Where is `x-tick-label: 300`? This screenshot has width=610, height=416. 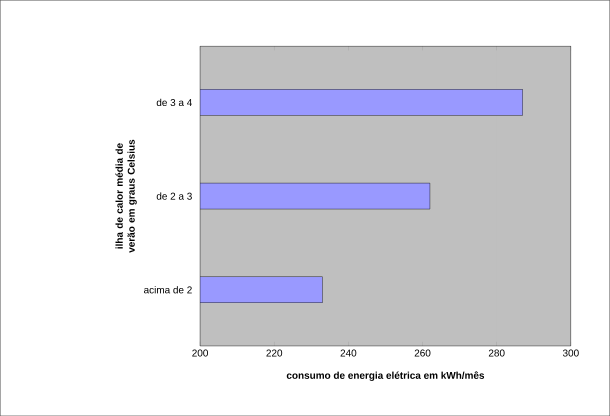 x-tick-label: 300 is located at coordinates (570, 352).